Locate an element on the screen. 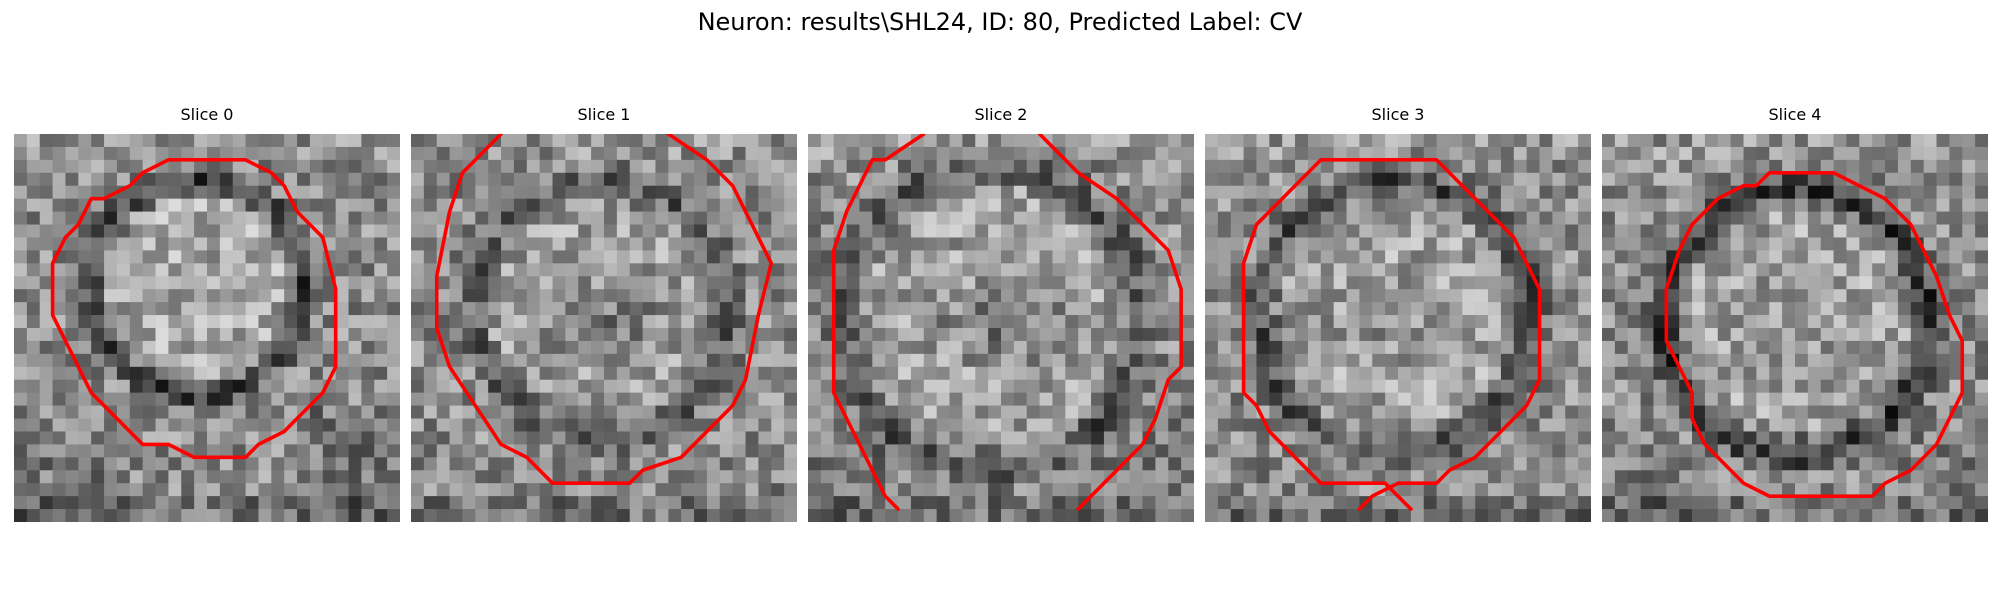 The width and height of the screenshot is (2000, 600). contour-path is located at coordinates (194, 309).